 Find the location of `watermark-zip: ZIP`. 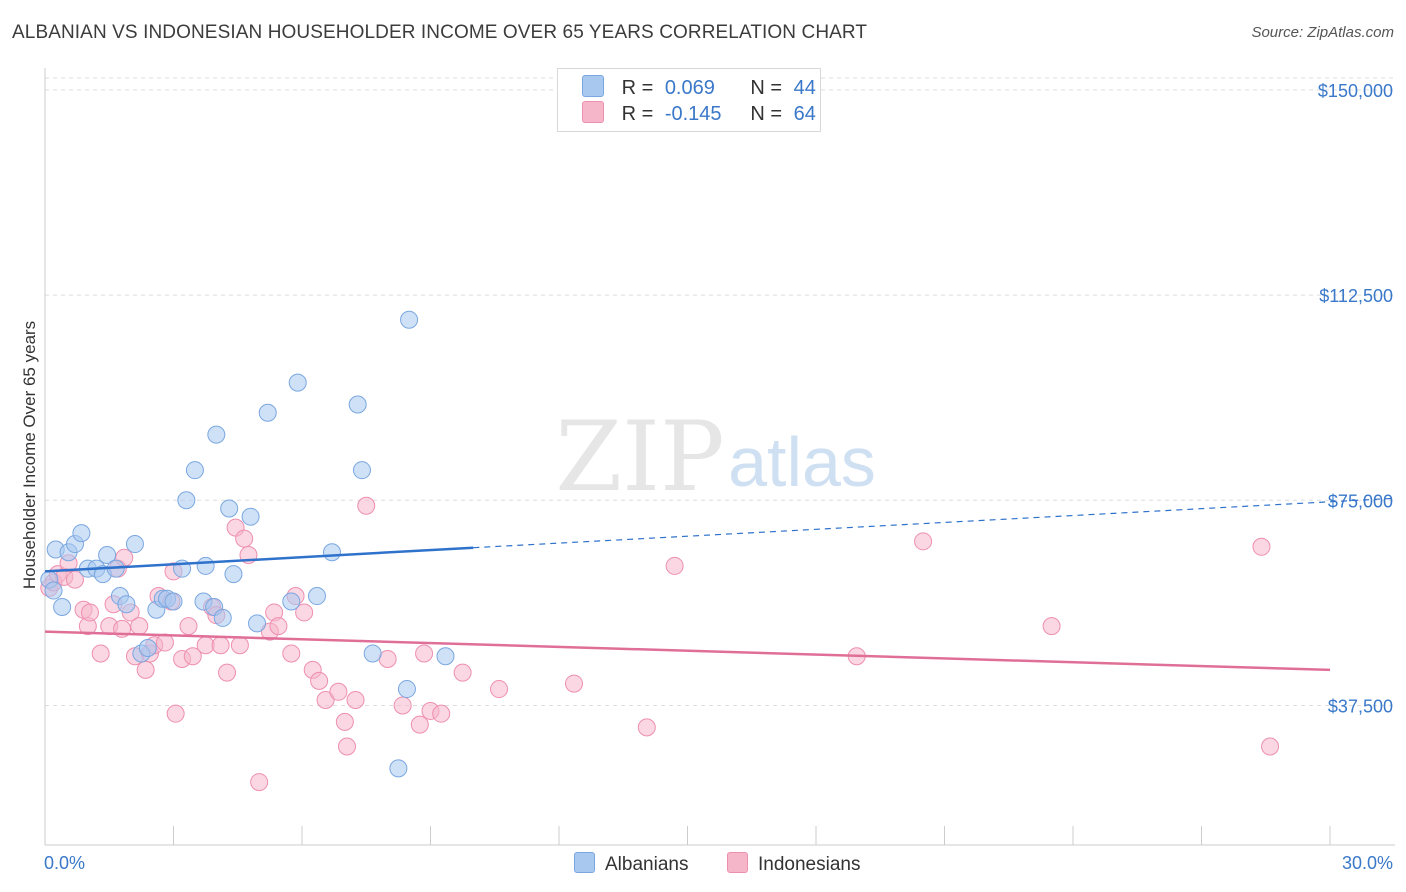

watermark-zip: ZIP is located at coordinates (639, 457).